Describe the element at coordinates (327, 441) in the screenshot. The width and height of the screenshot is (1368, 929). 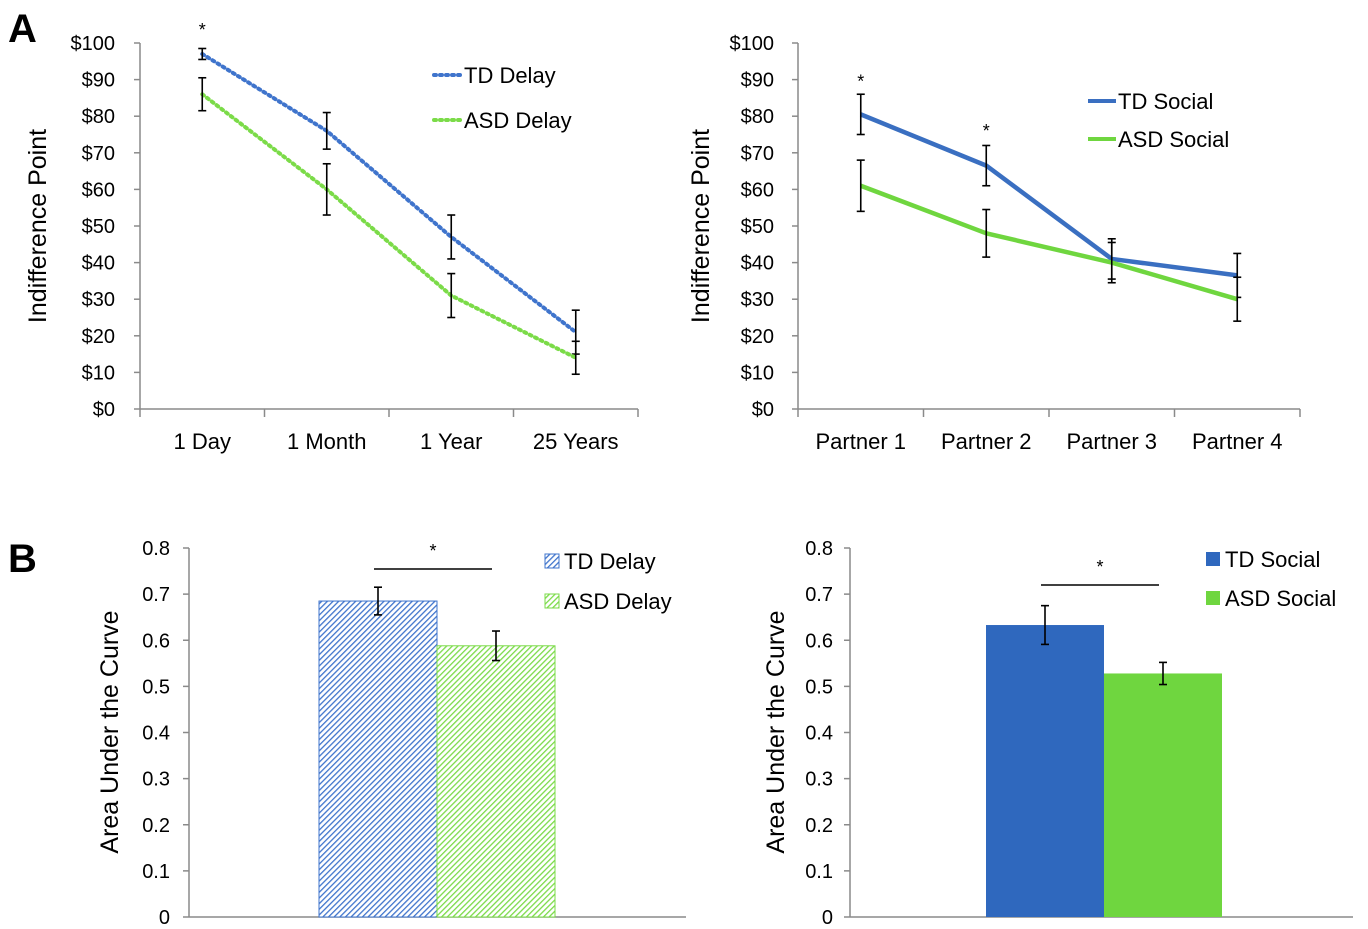
I see `delay-line-x-tick-label: 1 Month` at that location.